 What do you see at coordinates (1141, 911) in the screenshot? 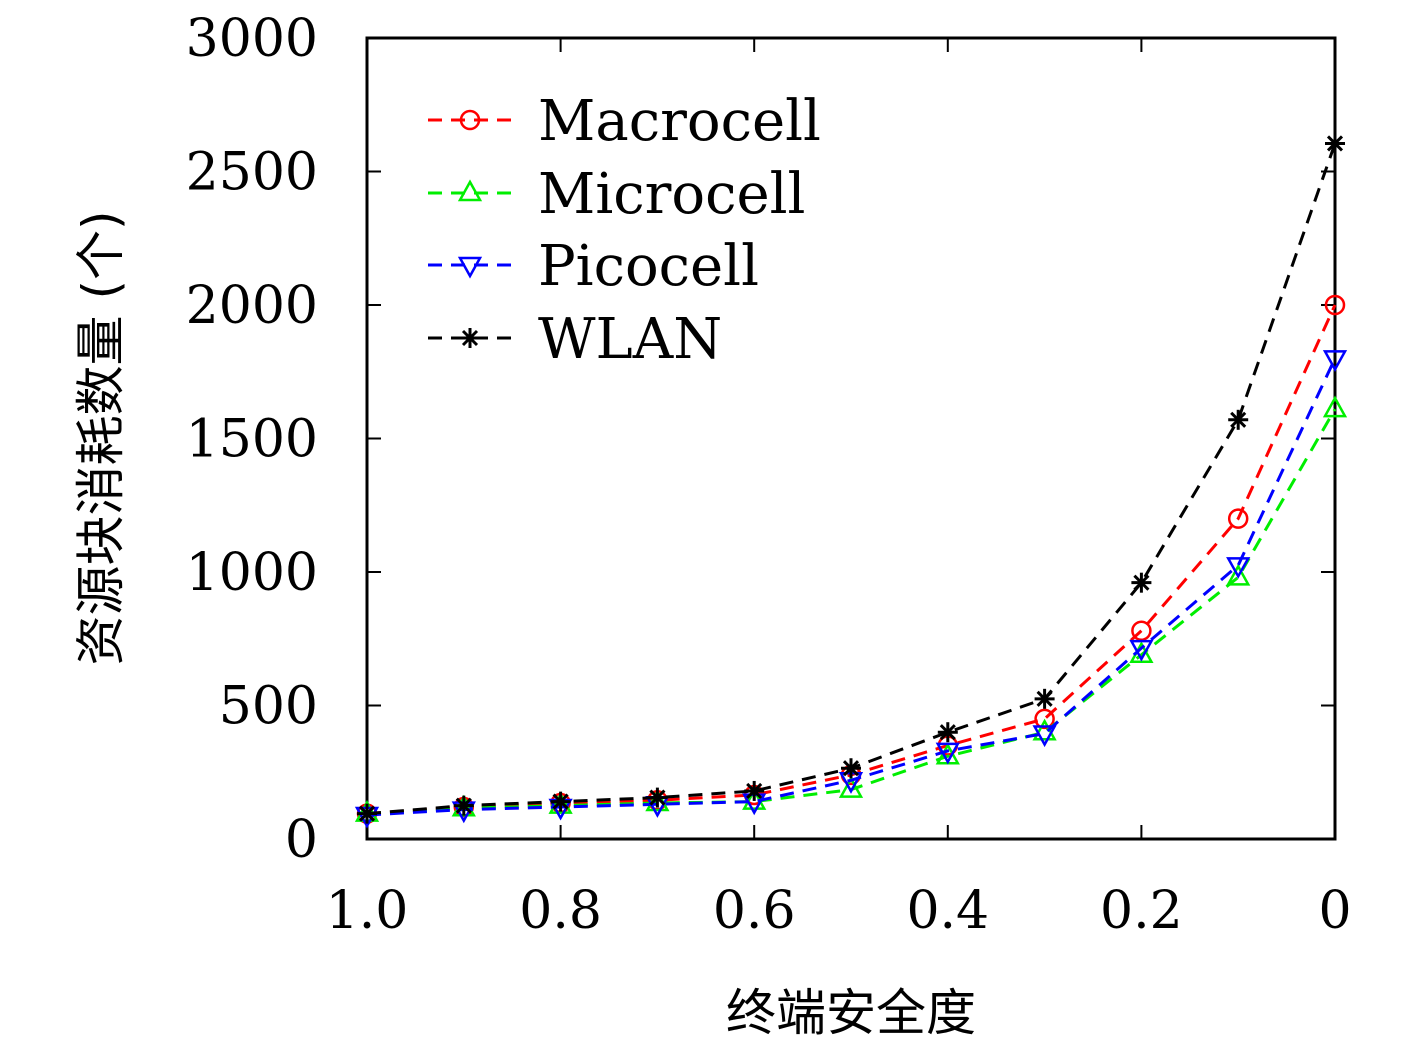
I see `x-tick-label: 0.2` at bounding box center [1141, 911].